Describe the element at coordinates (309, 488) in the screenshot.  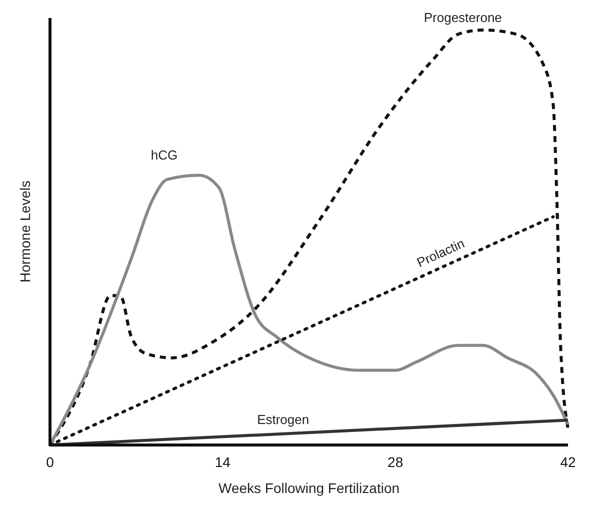
I see `x-axis-title: Weeks Following Fertilization` at that location.